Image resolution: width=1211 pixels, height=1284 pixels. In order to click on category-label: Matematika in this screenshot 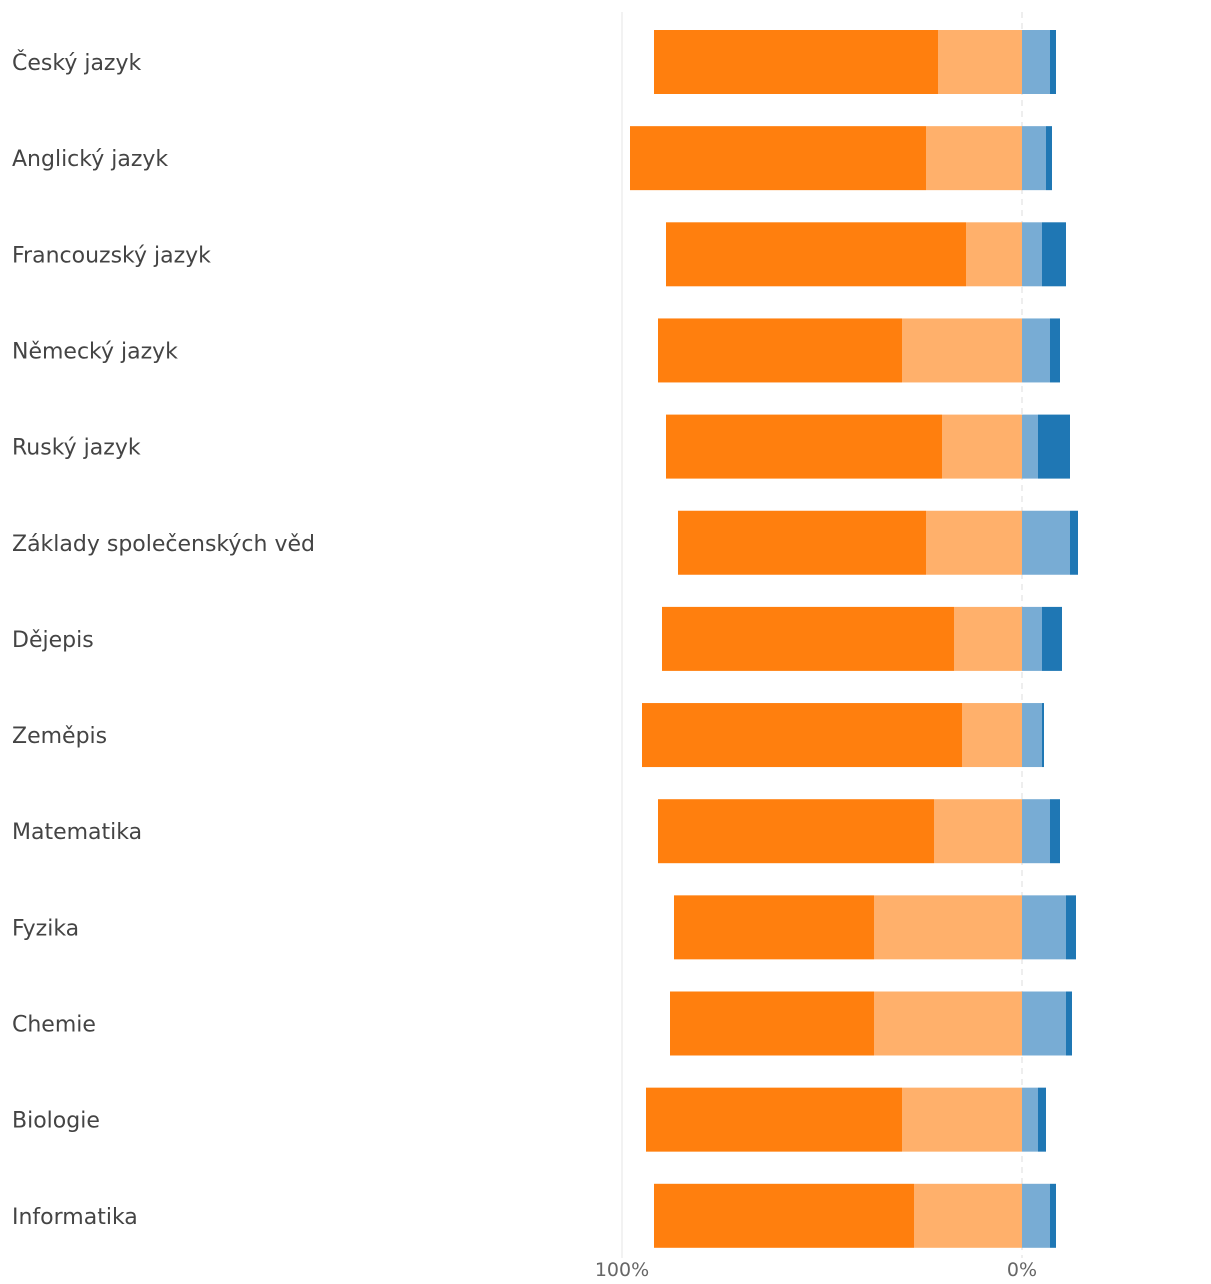, I will do `click(77, 832)`.